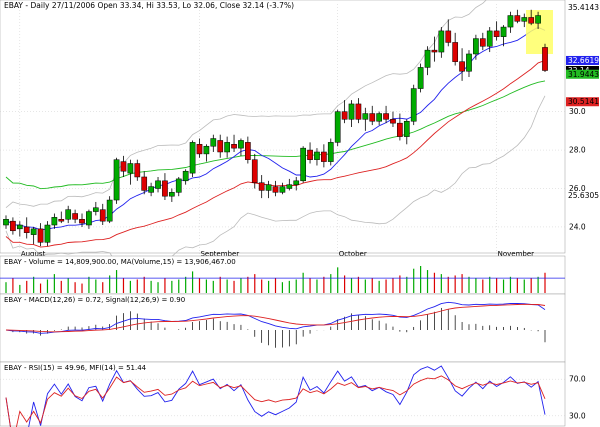 The height and width of the screenshot is (427, 600). Describe the element at coordinates (353, 254) in the screenshot. I see `x-axis-label: October` at that location.